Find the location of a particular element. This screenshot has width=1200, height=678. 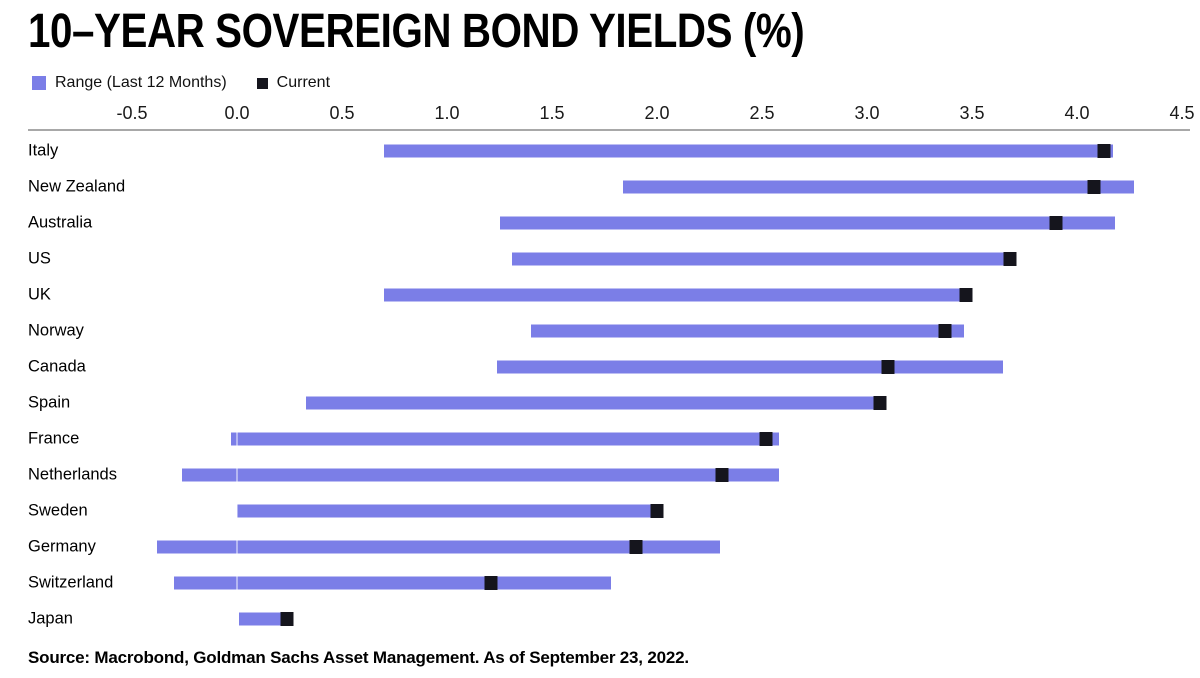

chart-row-uk: UK is located at coordinates (609, 295).